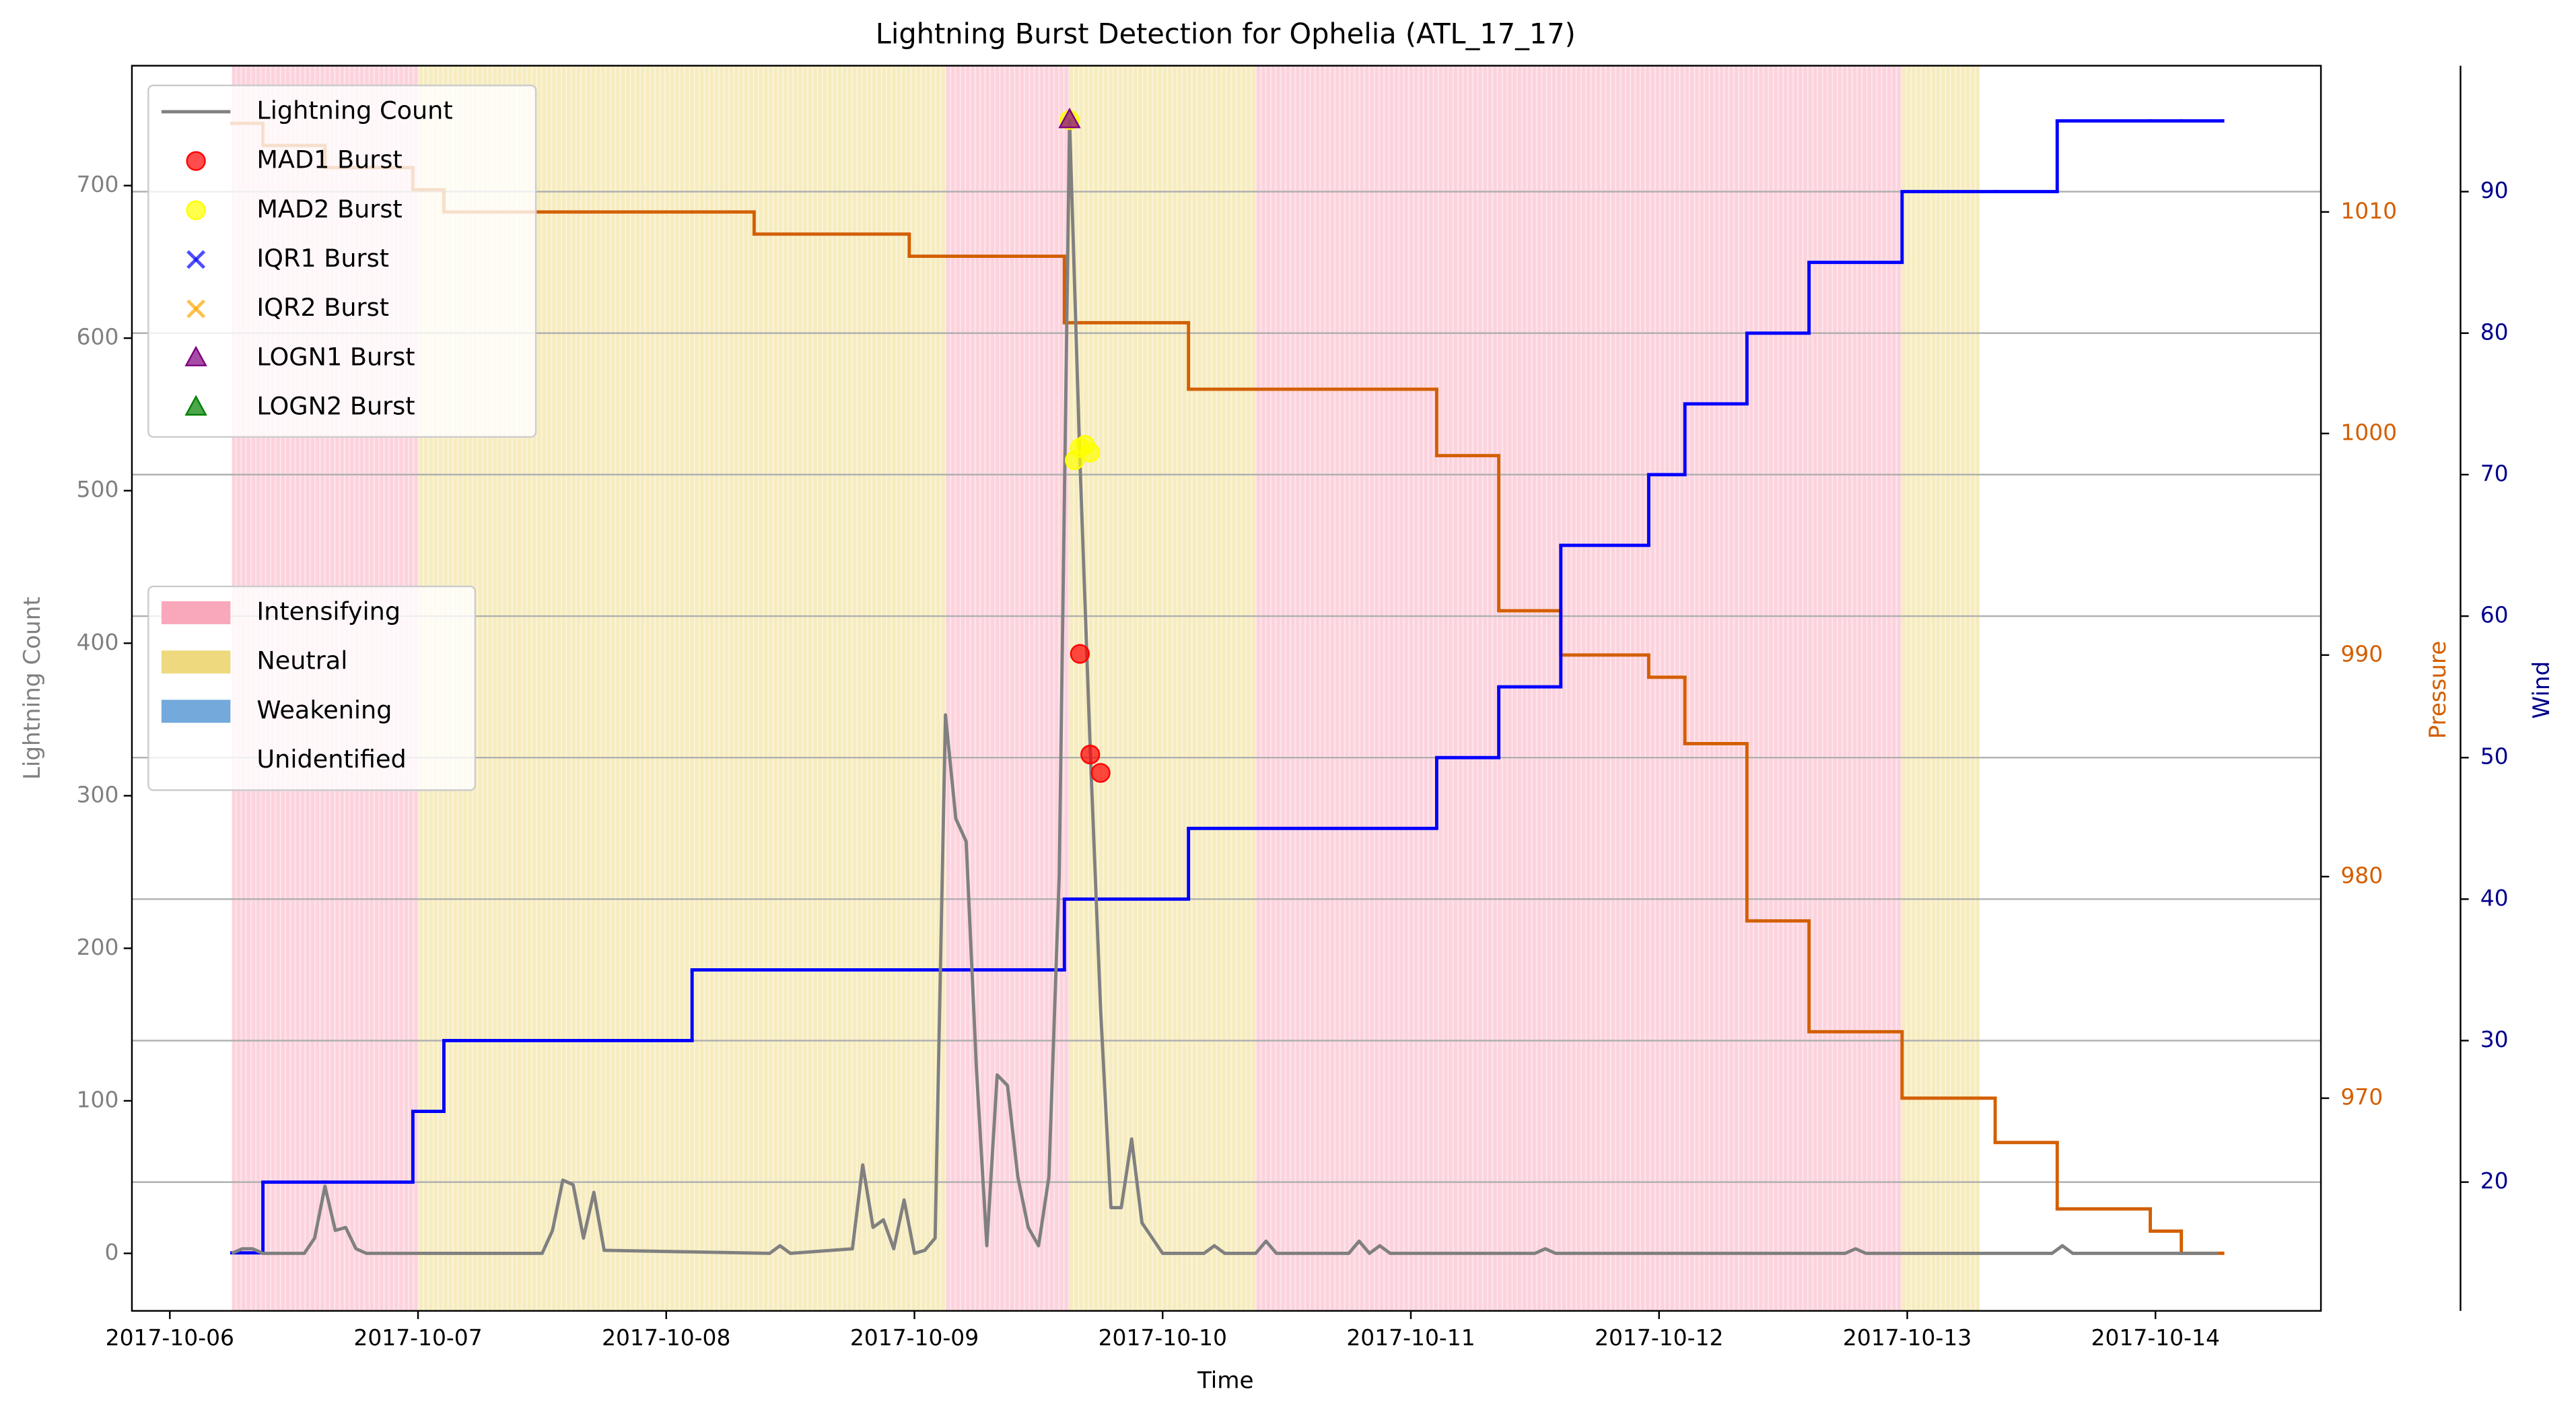 This screenshot has width=2576, height=1416. What do you see at coordinates (2541, 690) in the screenshot?
I see `y3-axis-label: Wind` at bounding box center [2541, 690].